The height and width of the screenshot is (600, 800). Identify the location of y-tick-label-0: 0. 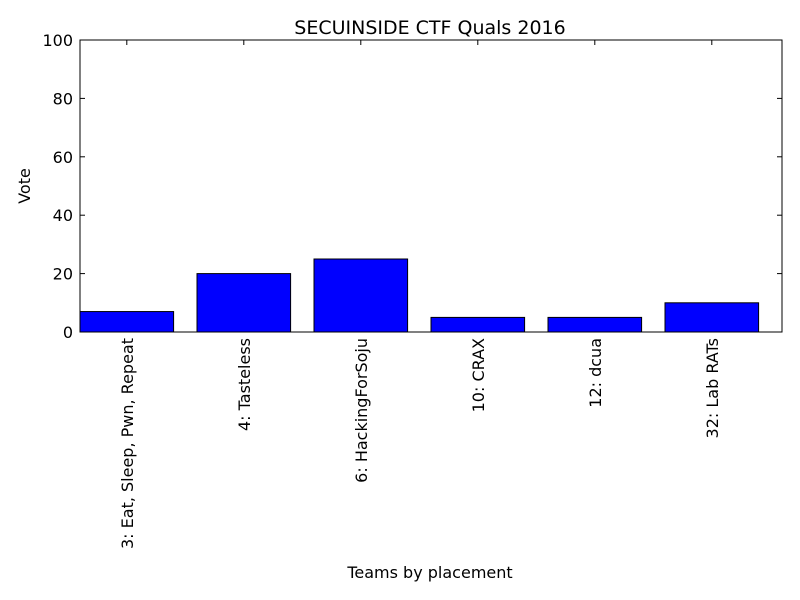
(68, 332).